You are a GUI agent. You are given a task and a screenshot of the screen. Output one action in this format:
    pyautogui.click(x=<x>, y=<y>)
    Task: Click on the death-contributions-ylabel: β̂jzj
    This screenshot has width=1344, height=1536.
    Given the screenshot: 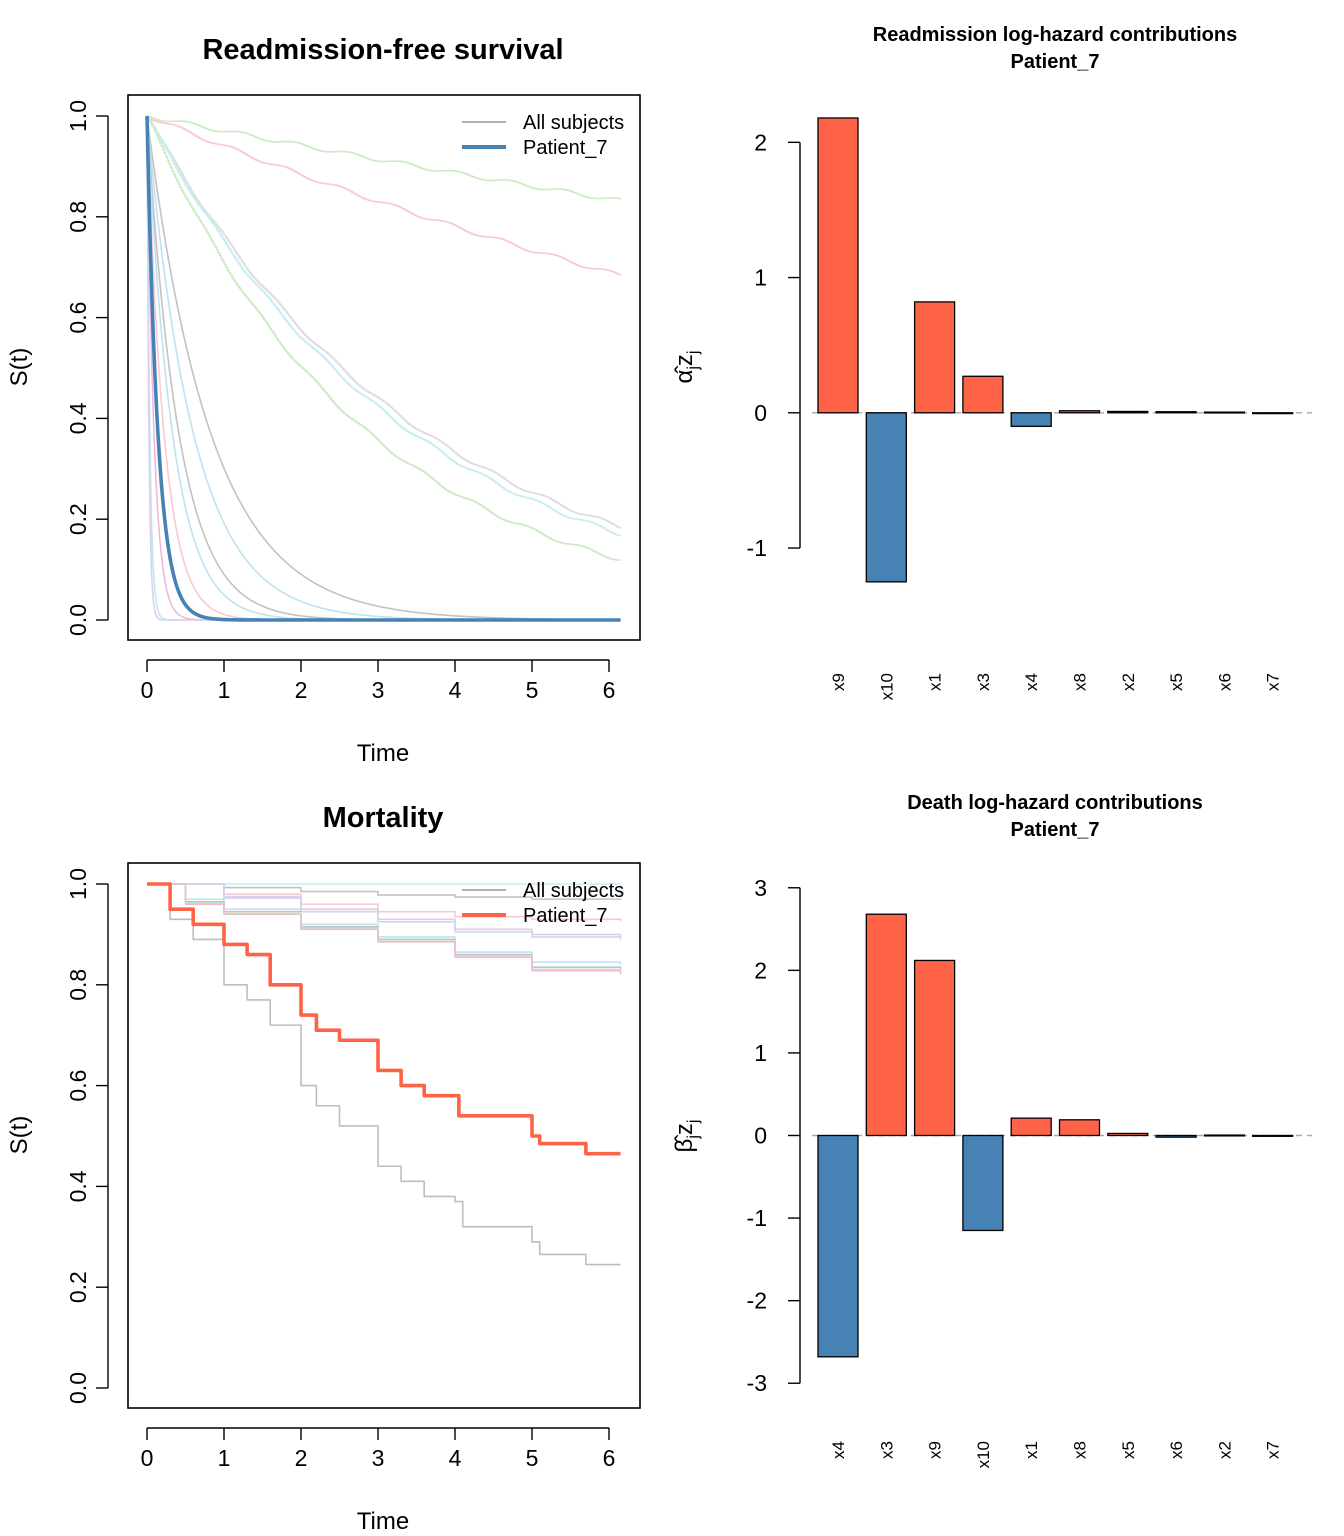 What is the action you would take?
    pyautogui.click(x=686, y=1136)
    